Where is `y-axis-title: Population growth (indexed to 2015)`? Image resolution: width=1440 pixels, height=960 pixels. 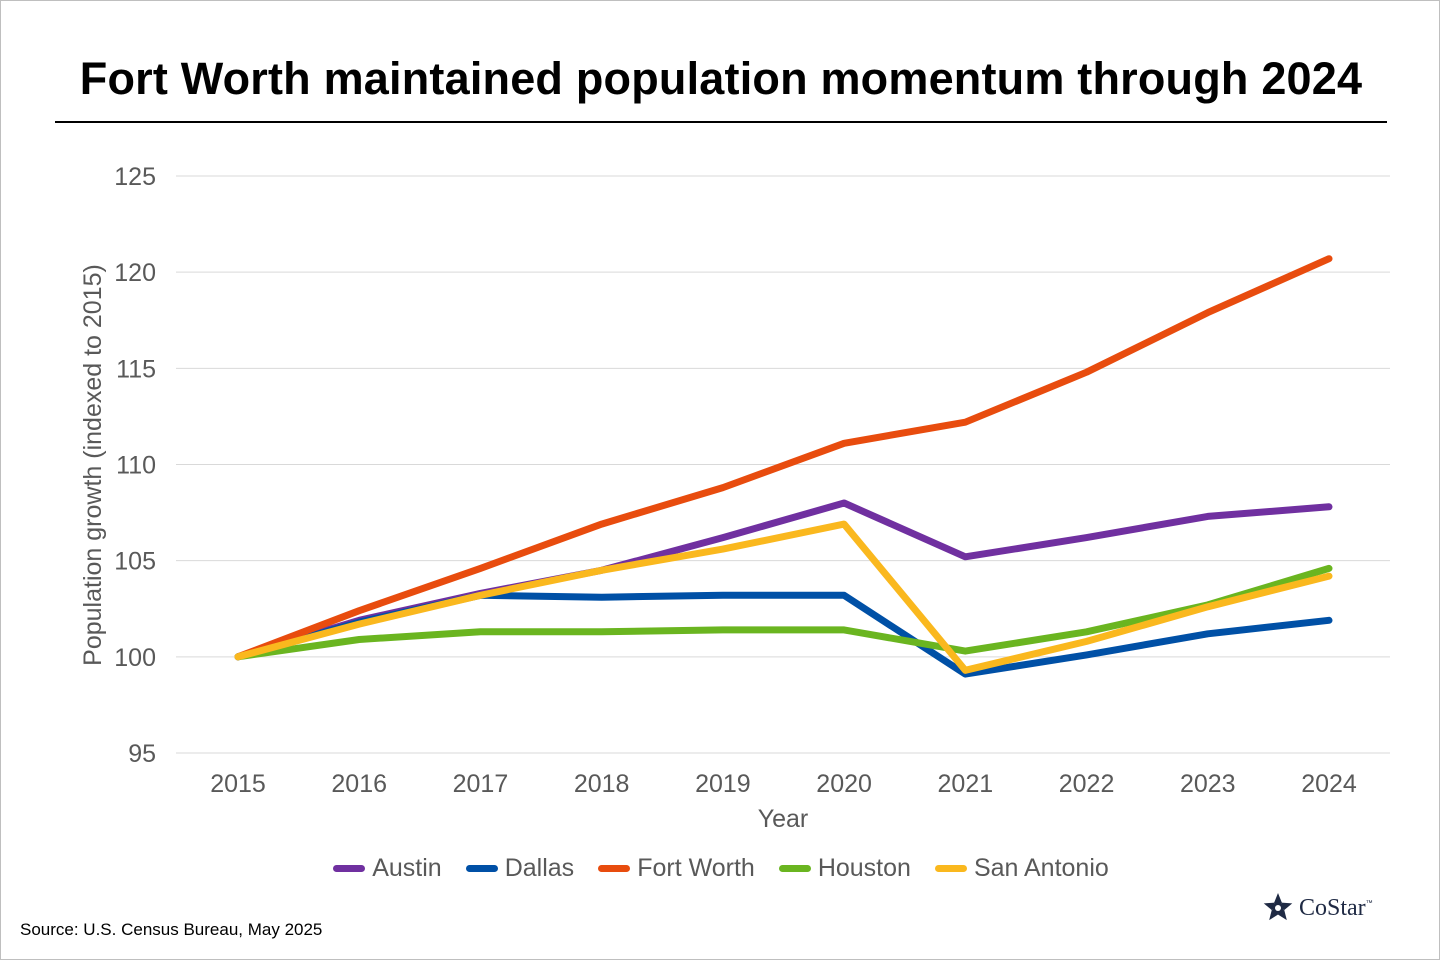
y-axis-title: Population growth (indexed to 2015) is located at coordinates (93, 465).